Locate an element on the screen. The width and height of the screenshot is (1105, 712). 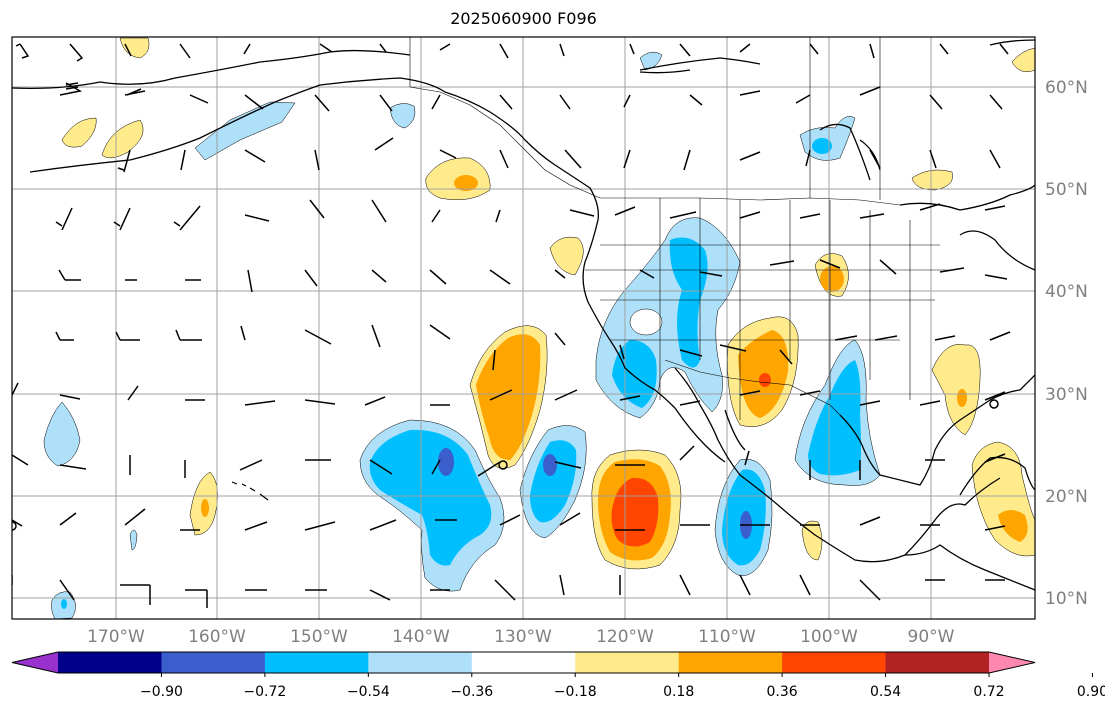
lon-label-110w: 110°W is located at coordinates (727, 637).